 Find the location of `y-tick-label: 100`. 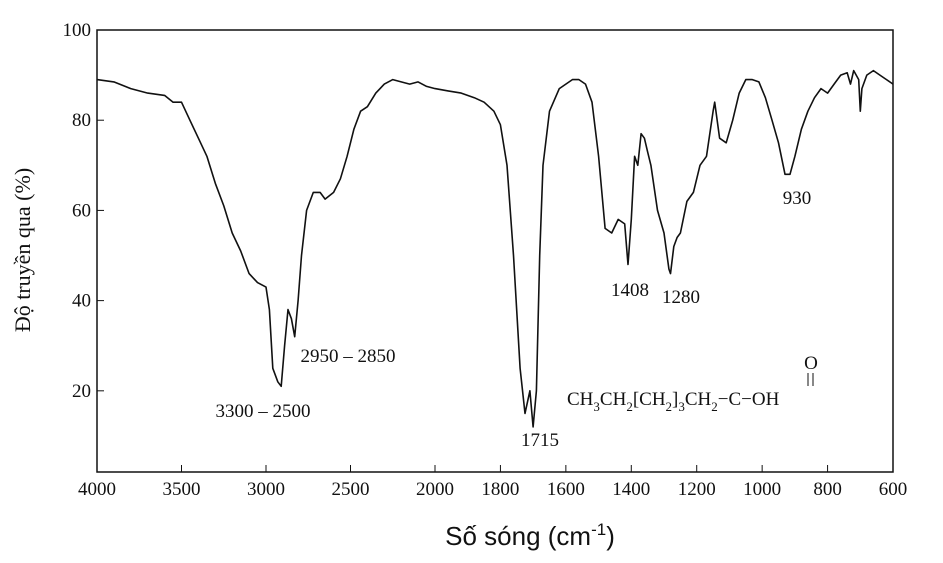

y-tick-label: 100 is located at coordinates (77, 30).